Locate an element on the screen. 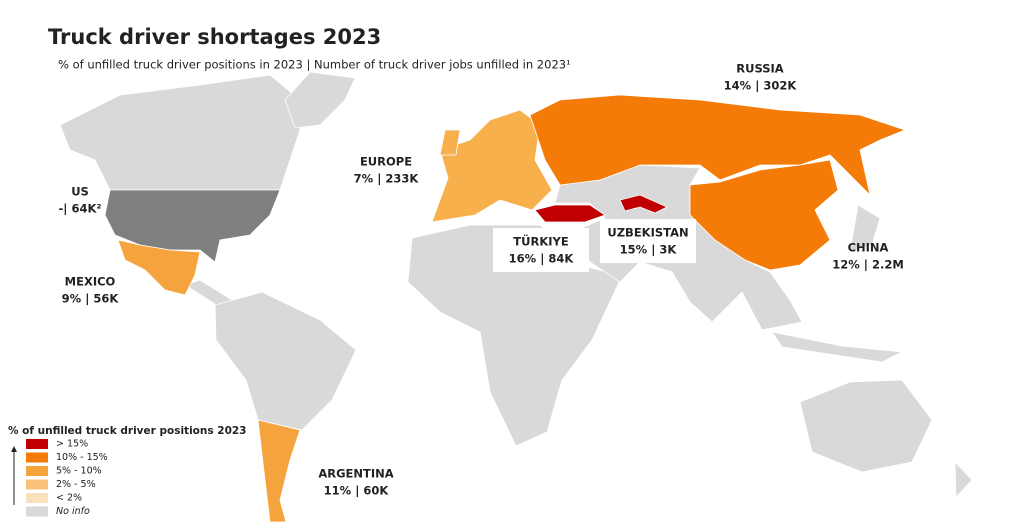 The image size is (1024, 532). country-name: CHINA is located at coordinates (868, 248).